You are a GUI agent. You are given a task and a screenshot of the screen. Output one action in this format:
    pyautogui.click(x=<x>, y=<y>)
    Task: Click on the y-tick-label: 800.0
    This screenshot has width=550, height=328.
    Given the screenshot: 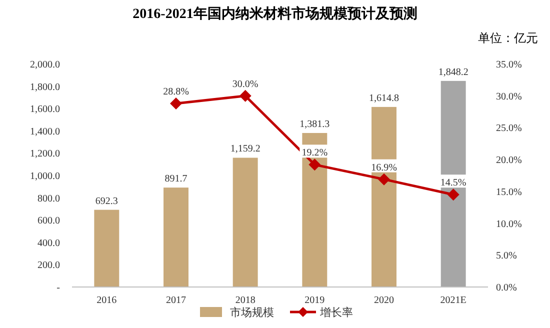 What is the action you would take?
    pyautogui.click(x=49, y=198)
    